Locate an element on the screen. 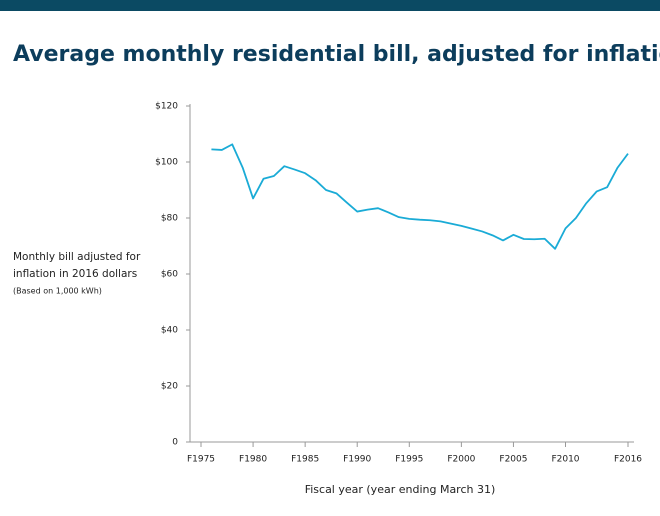 Image resolution: width=660 pixels, height=516 pixels. y-tick-label: $80 is located at coordinates (169, 219).